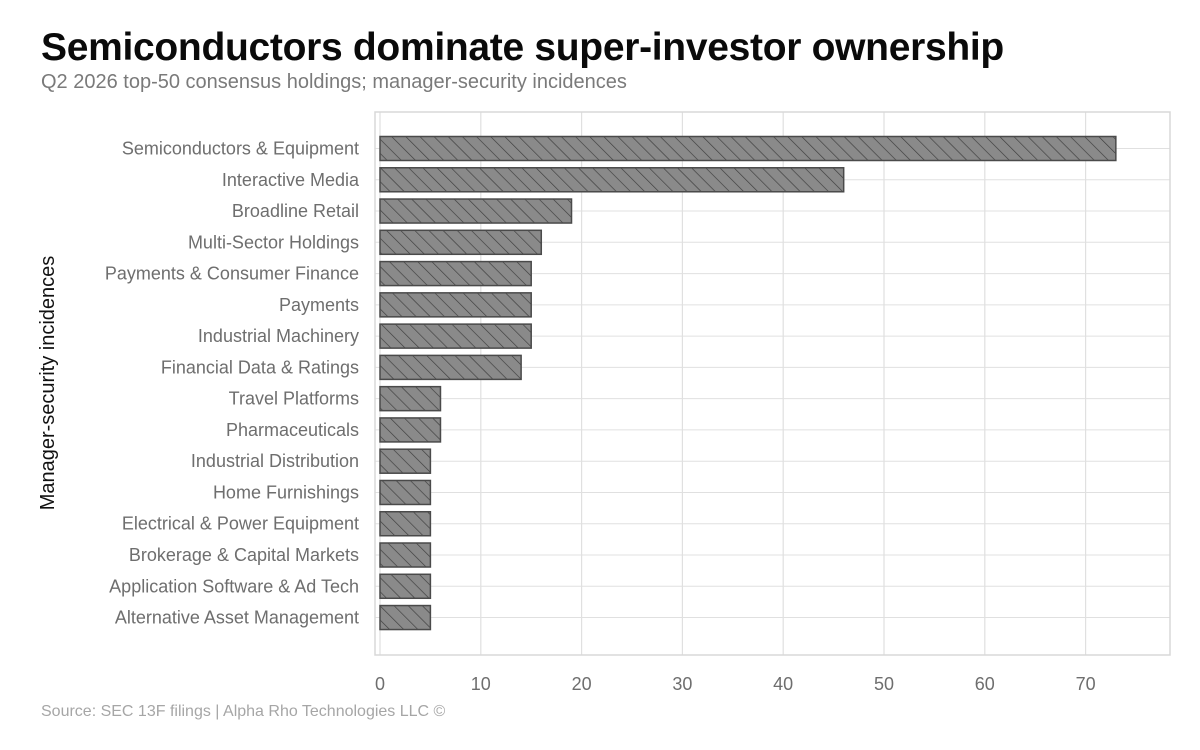 The height and width of the screenshot is (750, 1200). I want to click on category-label: Semiconductors & Equipment, so click(240, 149).